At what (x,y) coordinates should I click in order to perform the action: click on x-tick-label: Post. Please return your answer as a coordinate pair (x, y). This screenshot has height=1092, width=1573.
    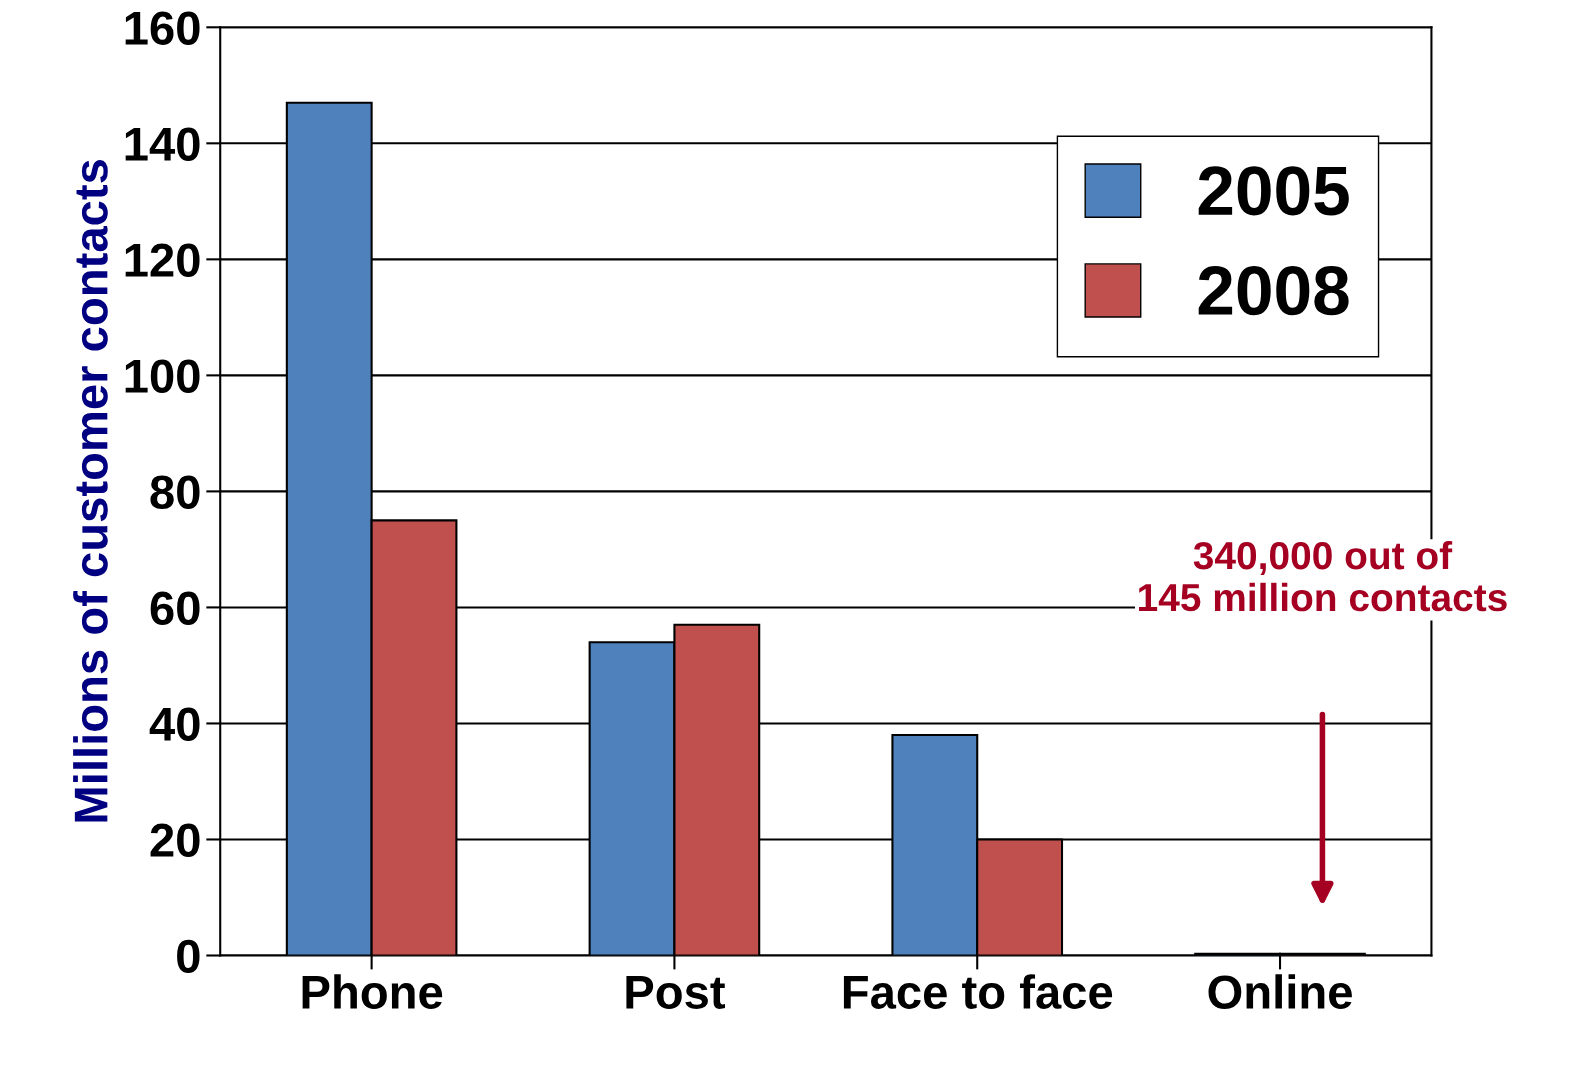
    Looking at the image, I should click on (676, 992).